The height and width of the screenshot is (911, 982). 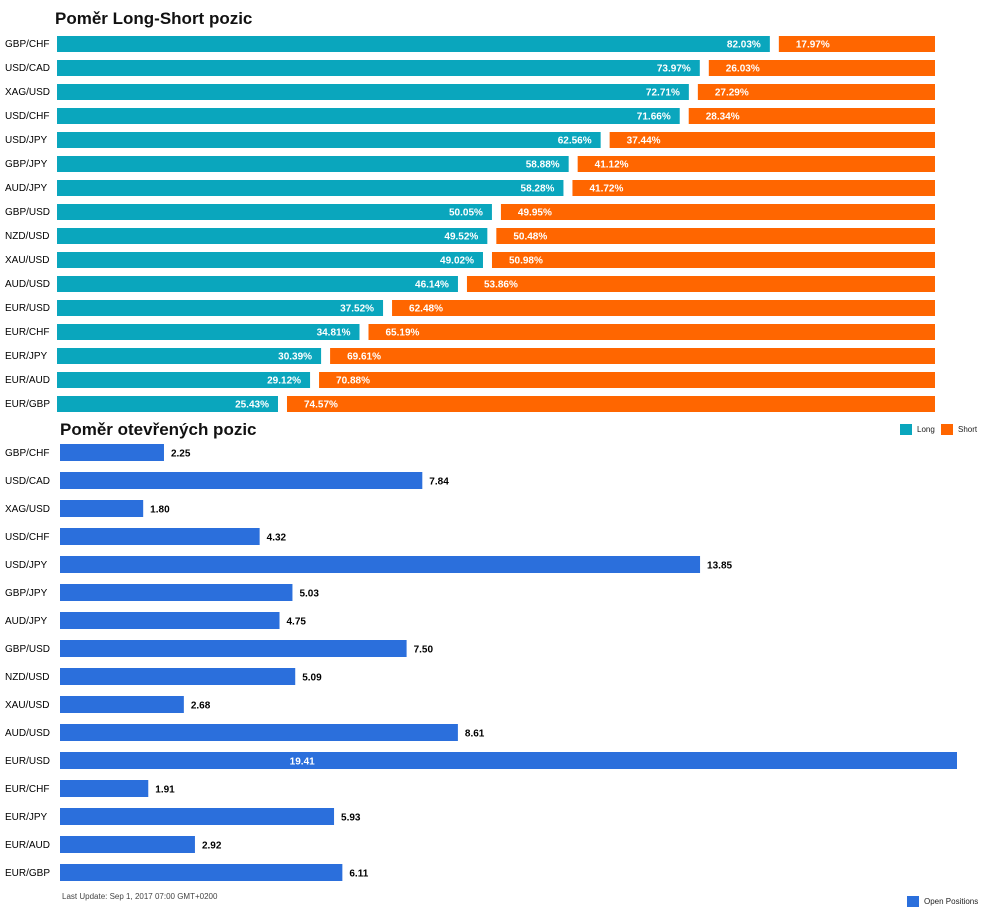 What do you see at coordinates (26, 188) in the screenshot?
I see `ls-category-label: AUD/JPY` at bounding box center [26, 188].